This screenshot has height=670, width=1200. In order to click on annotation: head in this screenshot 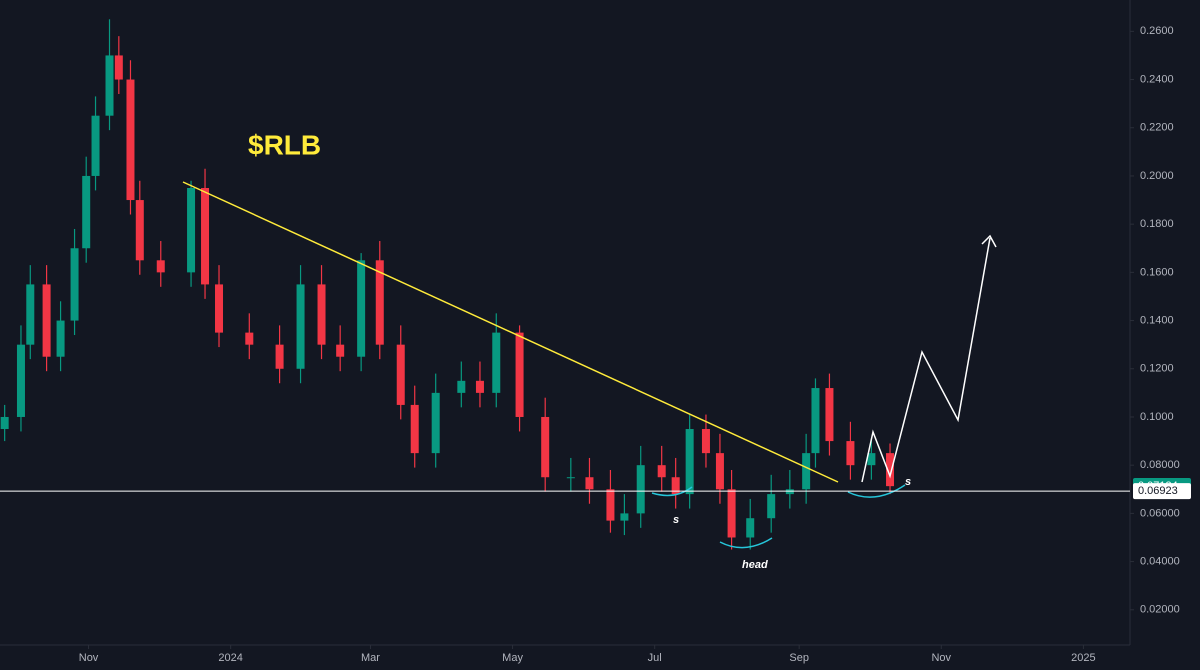, I will do `click(755, 565)`.